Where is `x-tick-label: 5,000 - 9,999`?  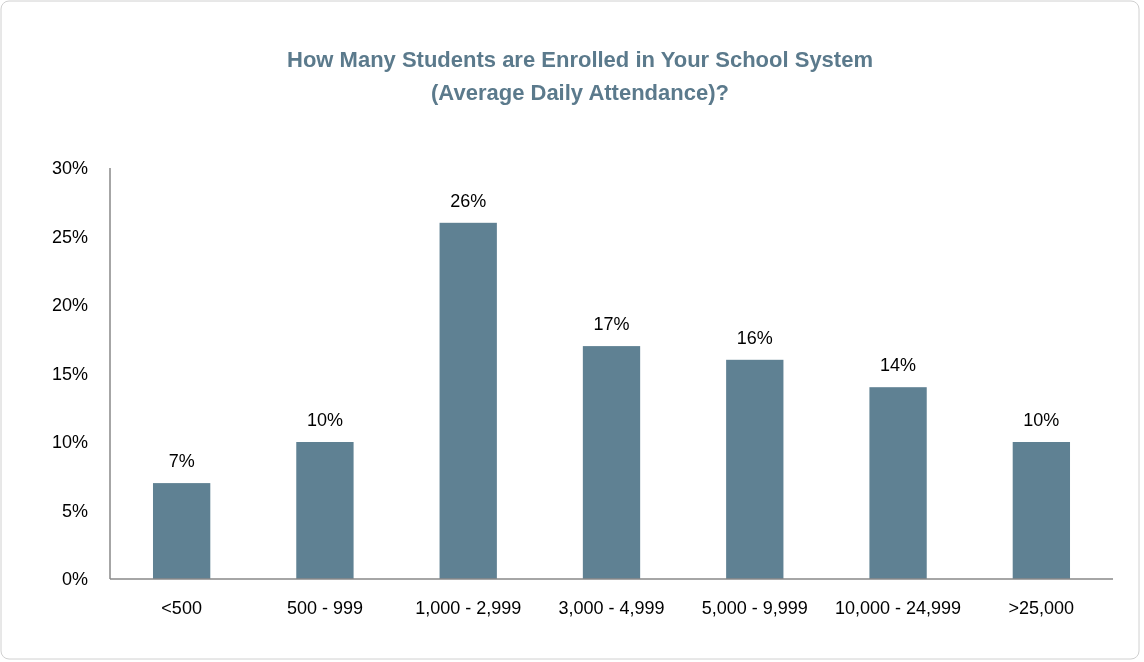
x-tick-label: 5,000 - 9,999 is located at coordinates (754, 608).